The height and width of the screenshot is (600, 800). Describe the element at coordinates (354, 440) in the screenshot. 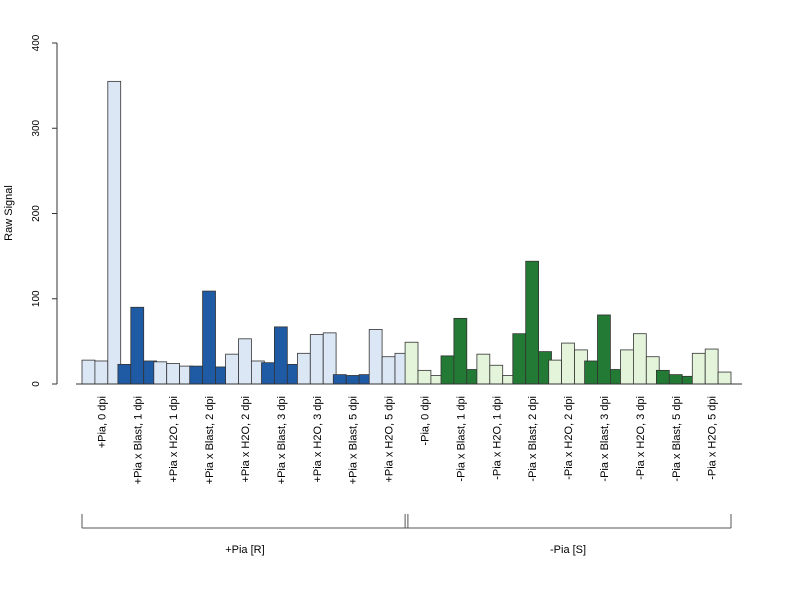

I see `category-label: +Pia x Blast, 5 dpi` at that location.